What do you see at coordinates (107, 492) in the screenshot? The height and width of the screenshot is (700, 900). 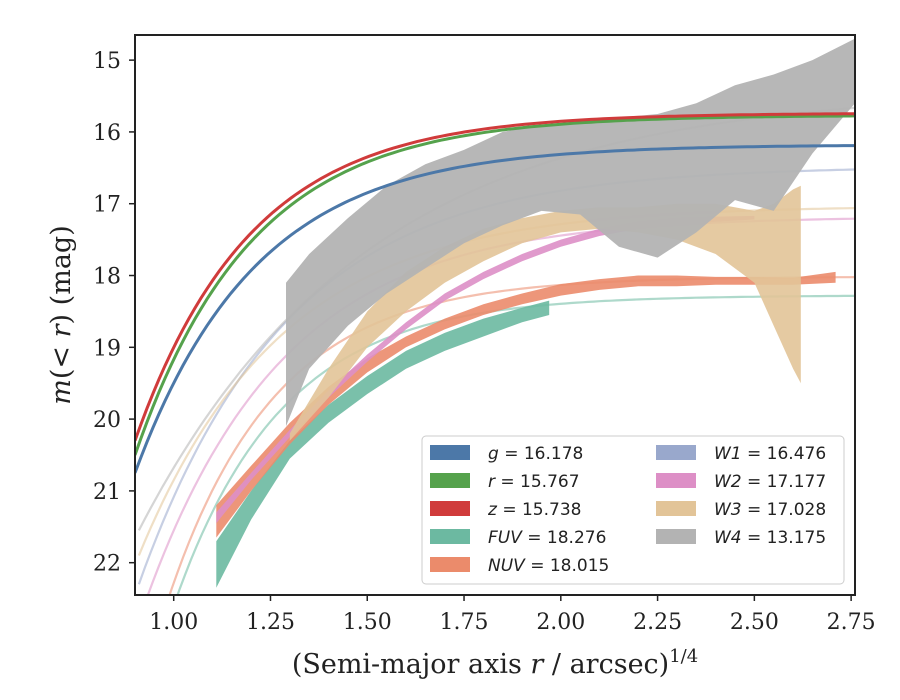 I see `y-tick-label: 21` at bounding box center [107, 492].